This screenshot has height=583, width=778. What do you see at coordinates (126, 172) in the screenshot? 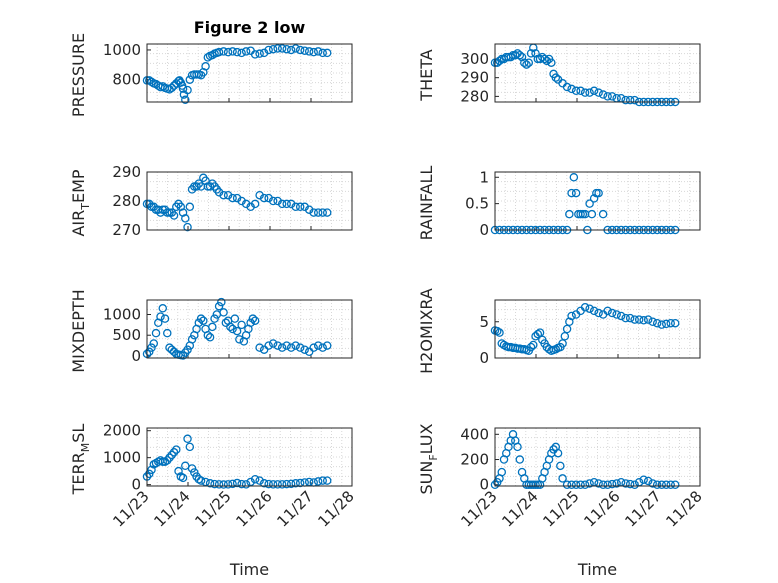
I see `y-tick-label: 290` at bounding box center [126, 172].